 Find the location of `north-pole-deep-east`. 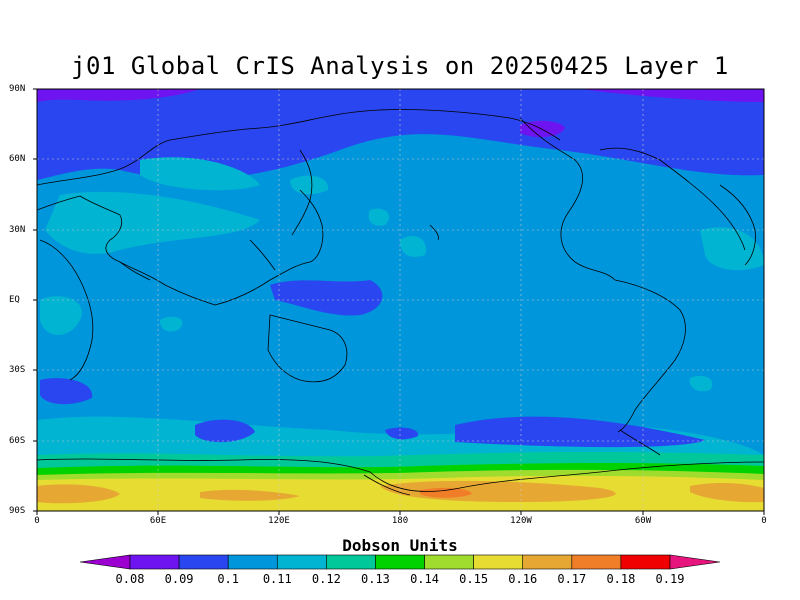

north-pole-deep-east is located at coordinates (672, 95).